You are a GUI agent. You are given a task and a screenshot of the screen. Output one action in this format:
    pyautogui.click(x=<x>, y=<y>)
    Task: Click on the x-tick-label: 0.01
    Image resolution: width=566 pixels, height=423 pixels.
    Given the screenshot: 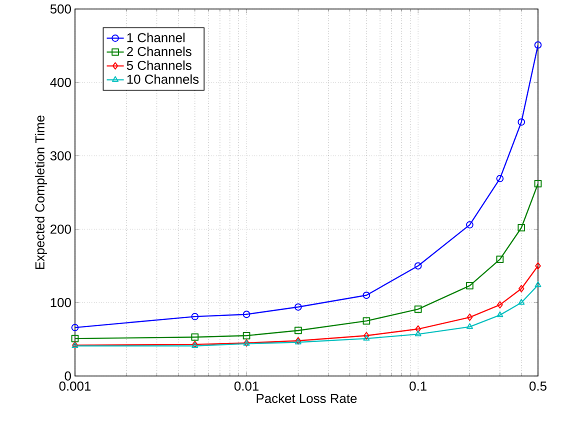 What is the action you would take?
    pyautogui.click(x=246, y=386)
    